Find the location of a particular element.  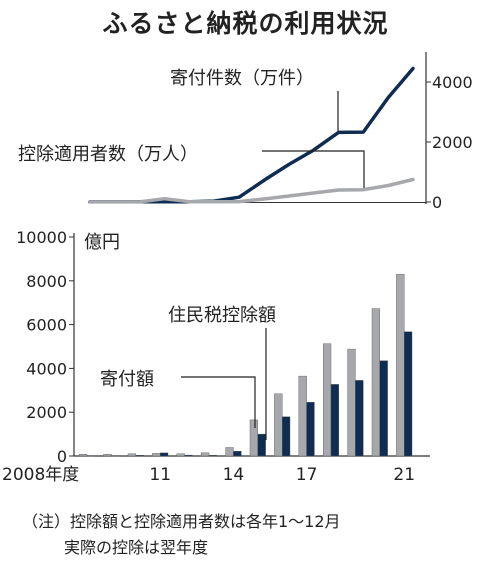

deduction-users-label: 控除適用者数（万人） is located at coordinates (108, 154).